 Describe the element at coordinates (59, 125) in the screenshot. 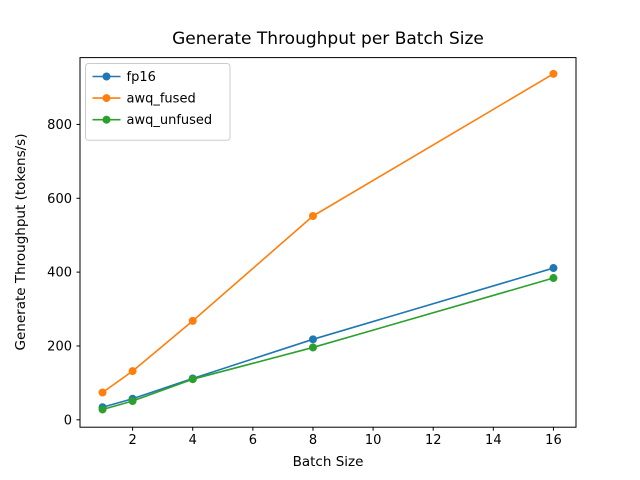

I see `y-tick-label: 800` at that location.